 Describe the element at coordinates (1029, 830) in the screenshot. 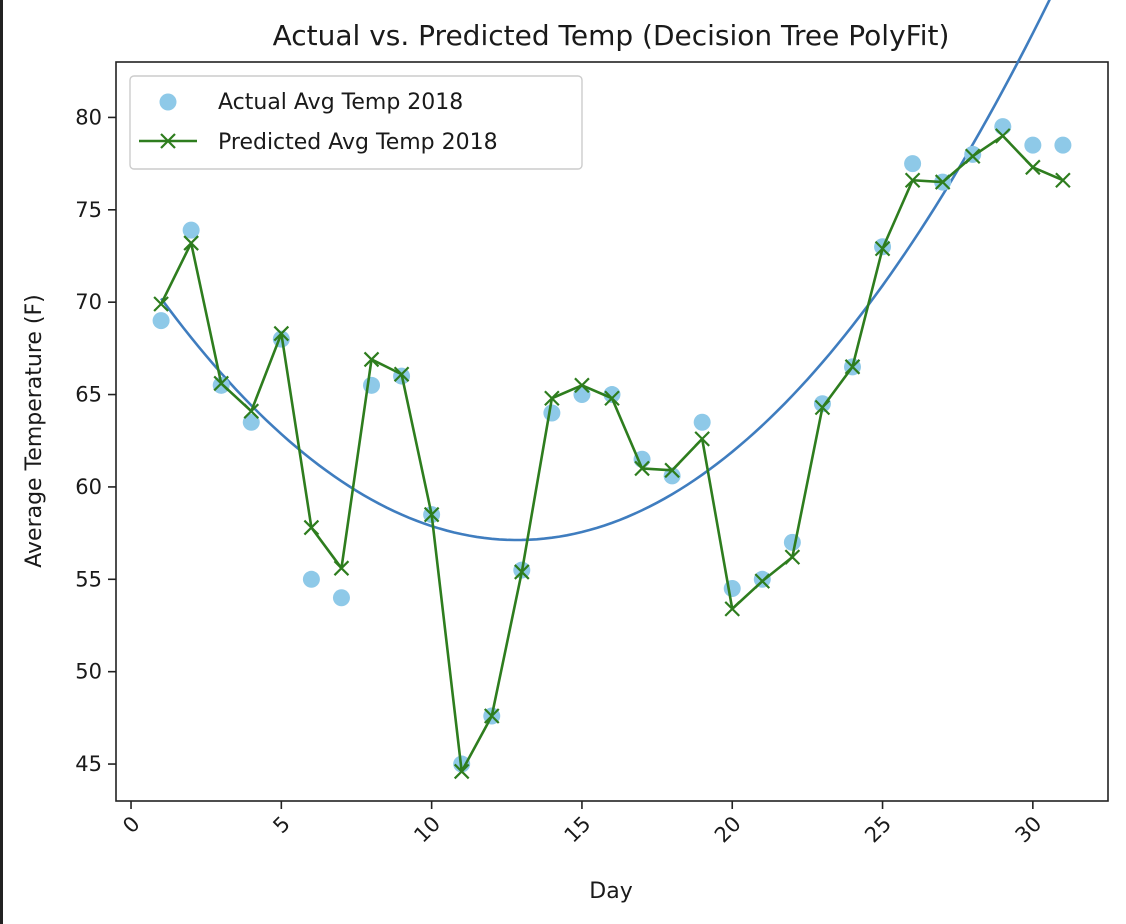

I see `x-tick-label: 30` at that location.